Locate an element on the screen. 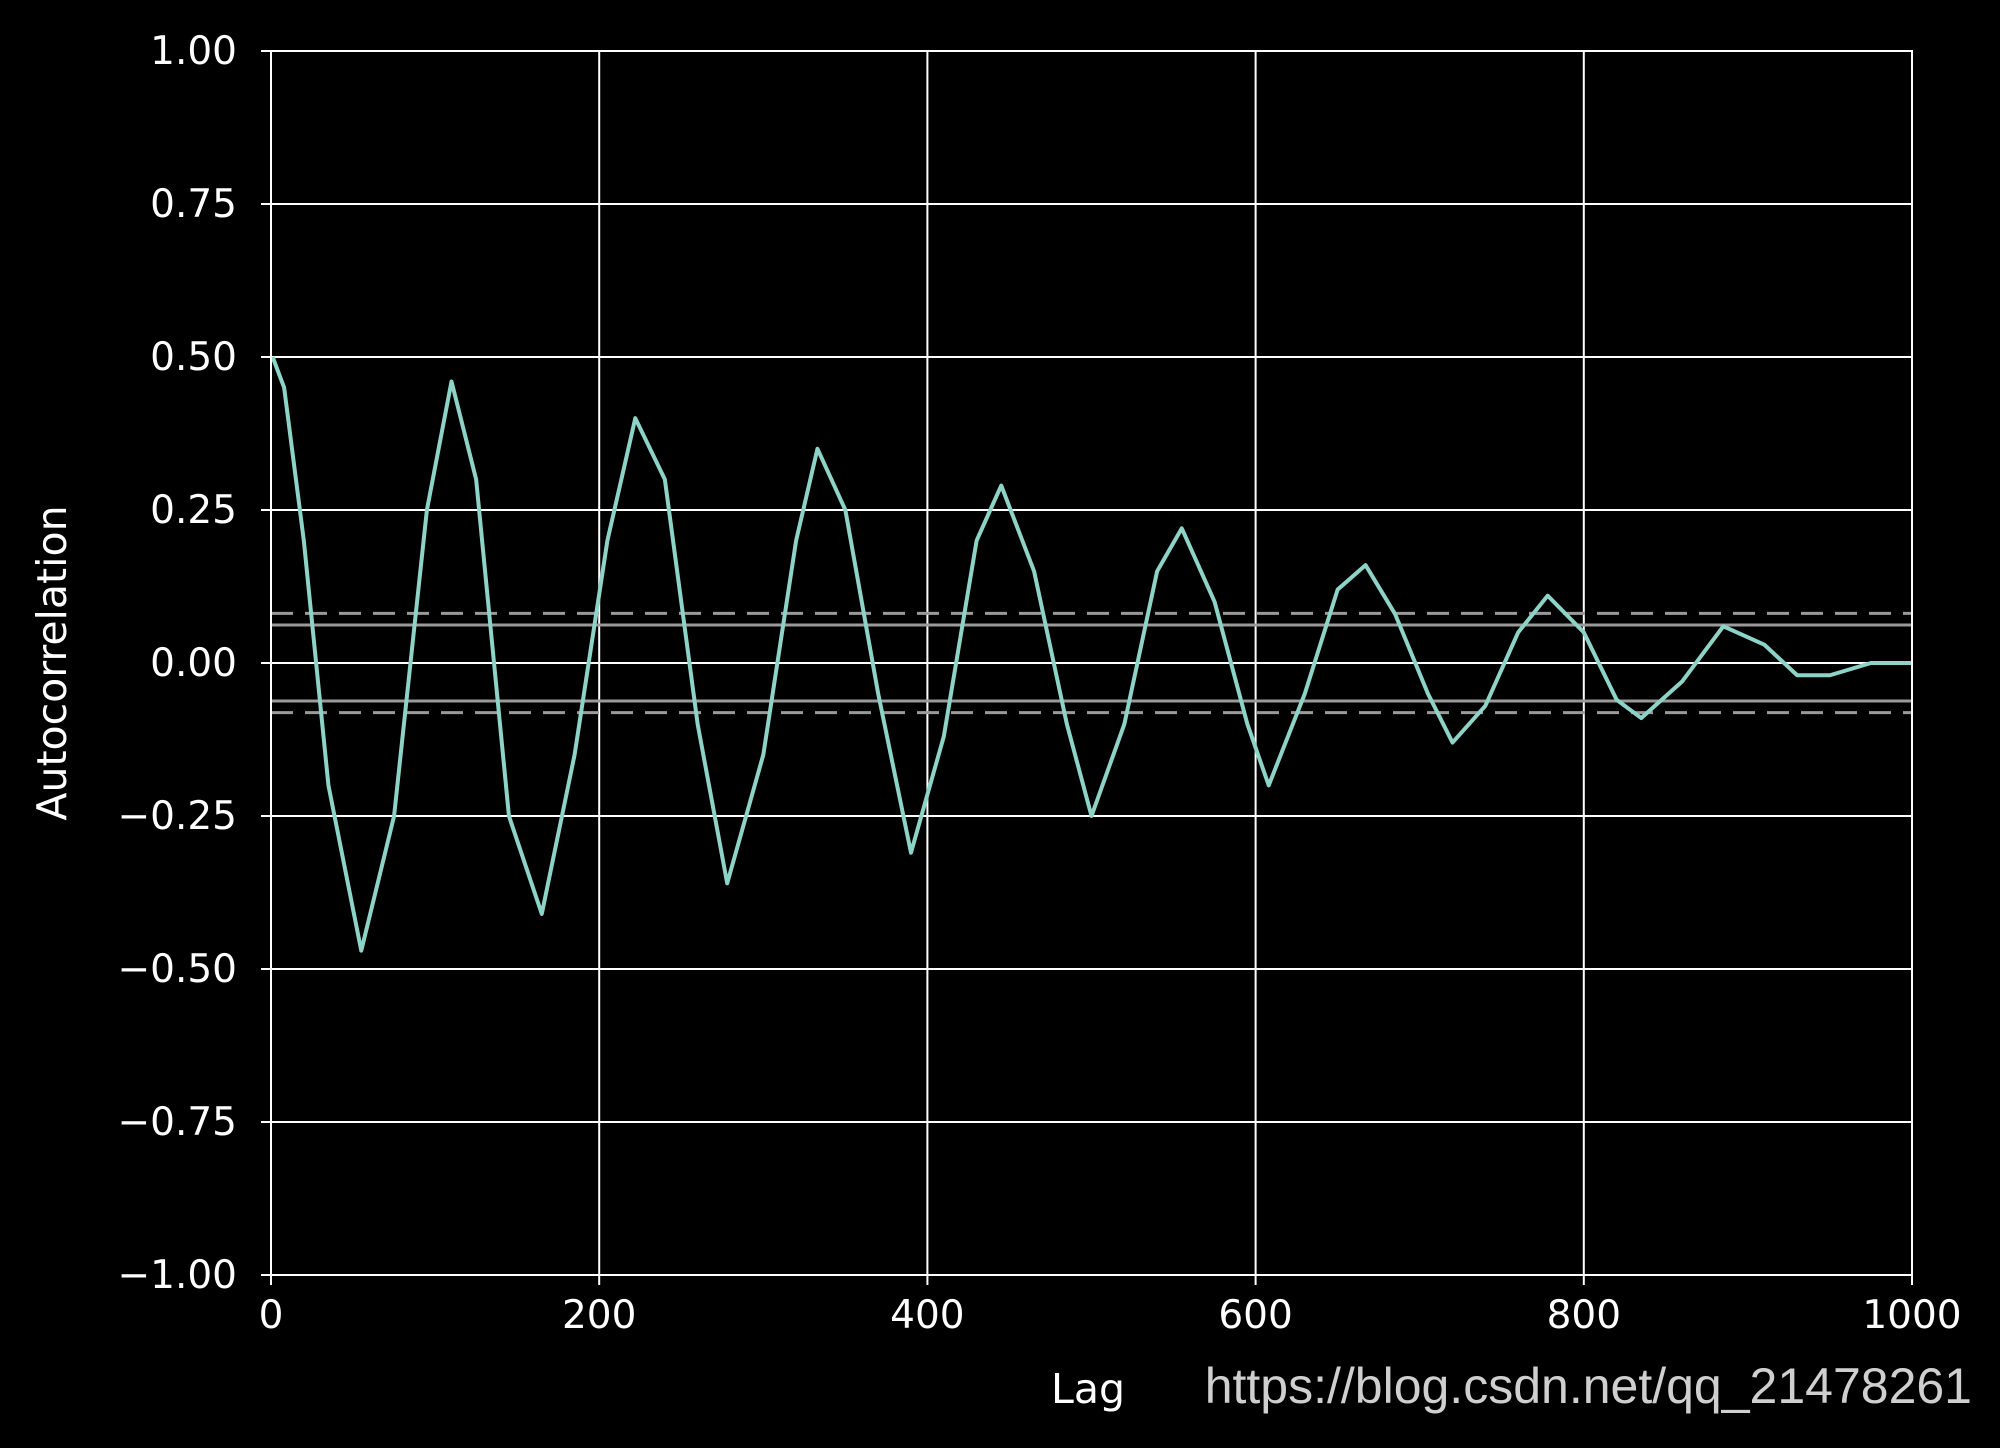  confidence-bands is located at coordinates (1091, 663).